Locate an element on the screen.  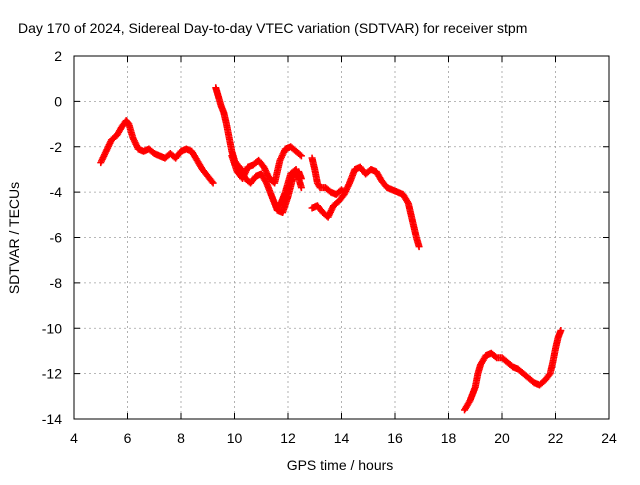
y-tick-label: -8 is located at coordinates (56, 283).